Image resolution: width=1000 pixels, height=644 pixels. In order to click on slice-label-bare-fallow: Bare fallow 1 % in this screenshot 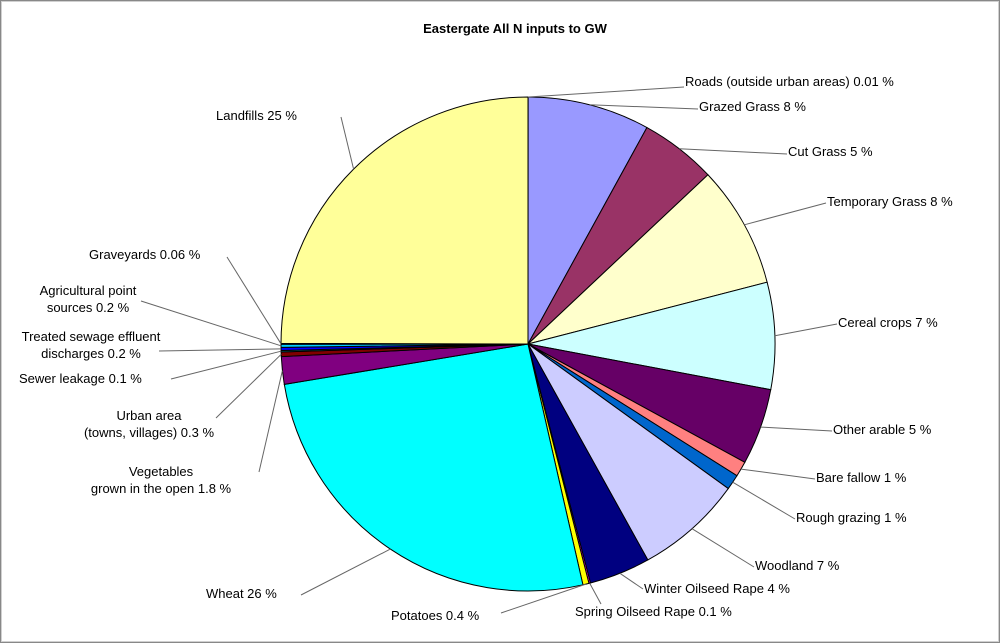, I will do `click(861, 477)`.